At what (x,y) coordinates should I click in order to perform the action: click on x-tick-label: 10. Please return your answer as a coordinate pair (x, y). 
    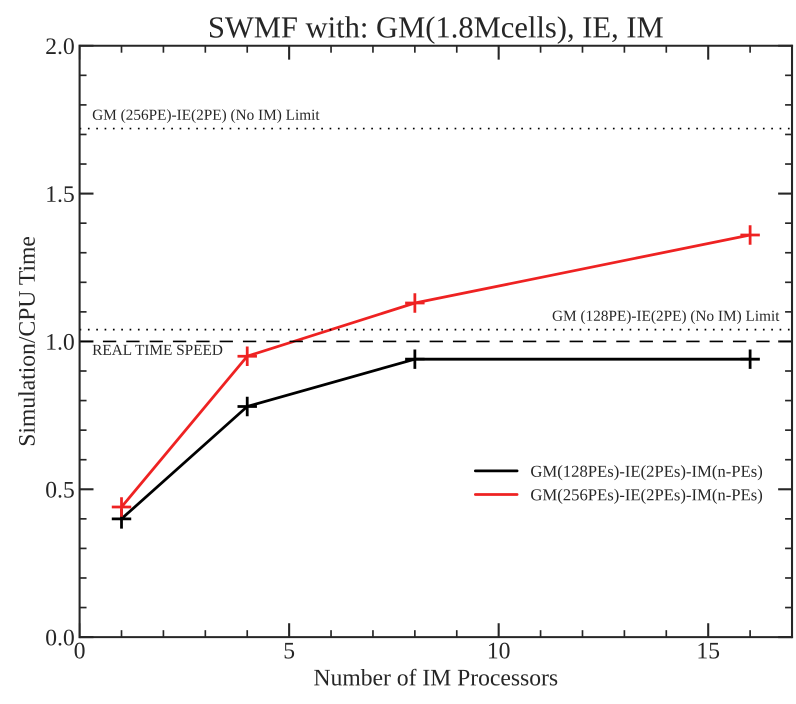
    Looking at the image, I should click on (499, 650).